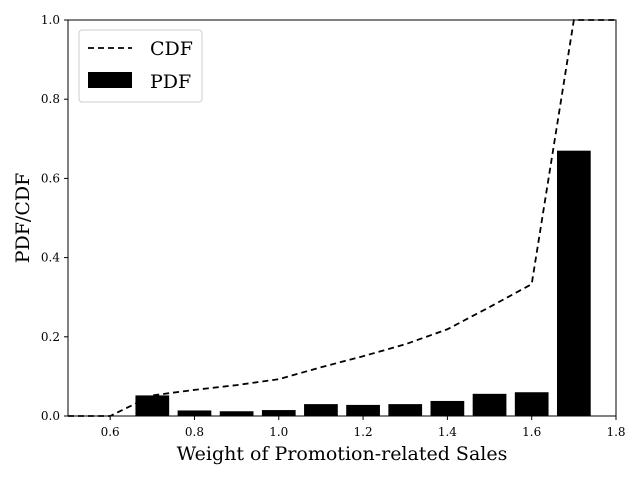 The image size is (640, 480). What do you see at coordinates (278, 432) in the screenshot?
I see `x-tick-label: 1.0` at bounding box center [278, 432].